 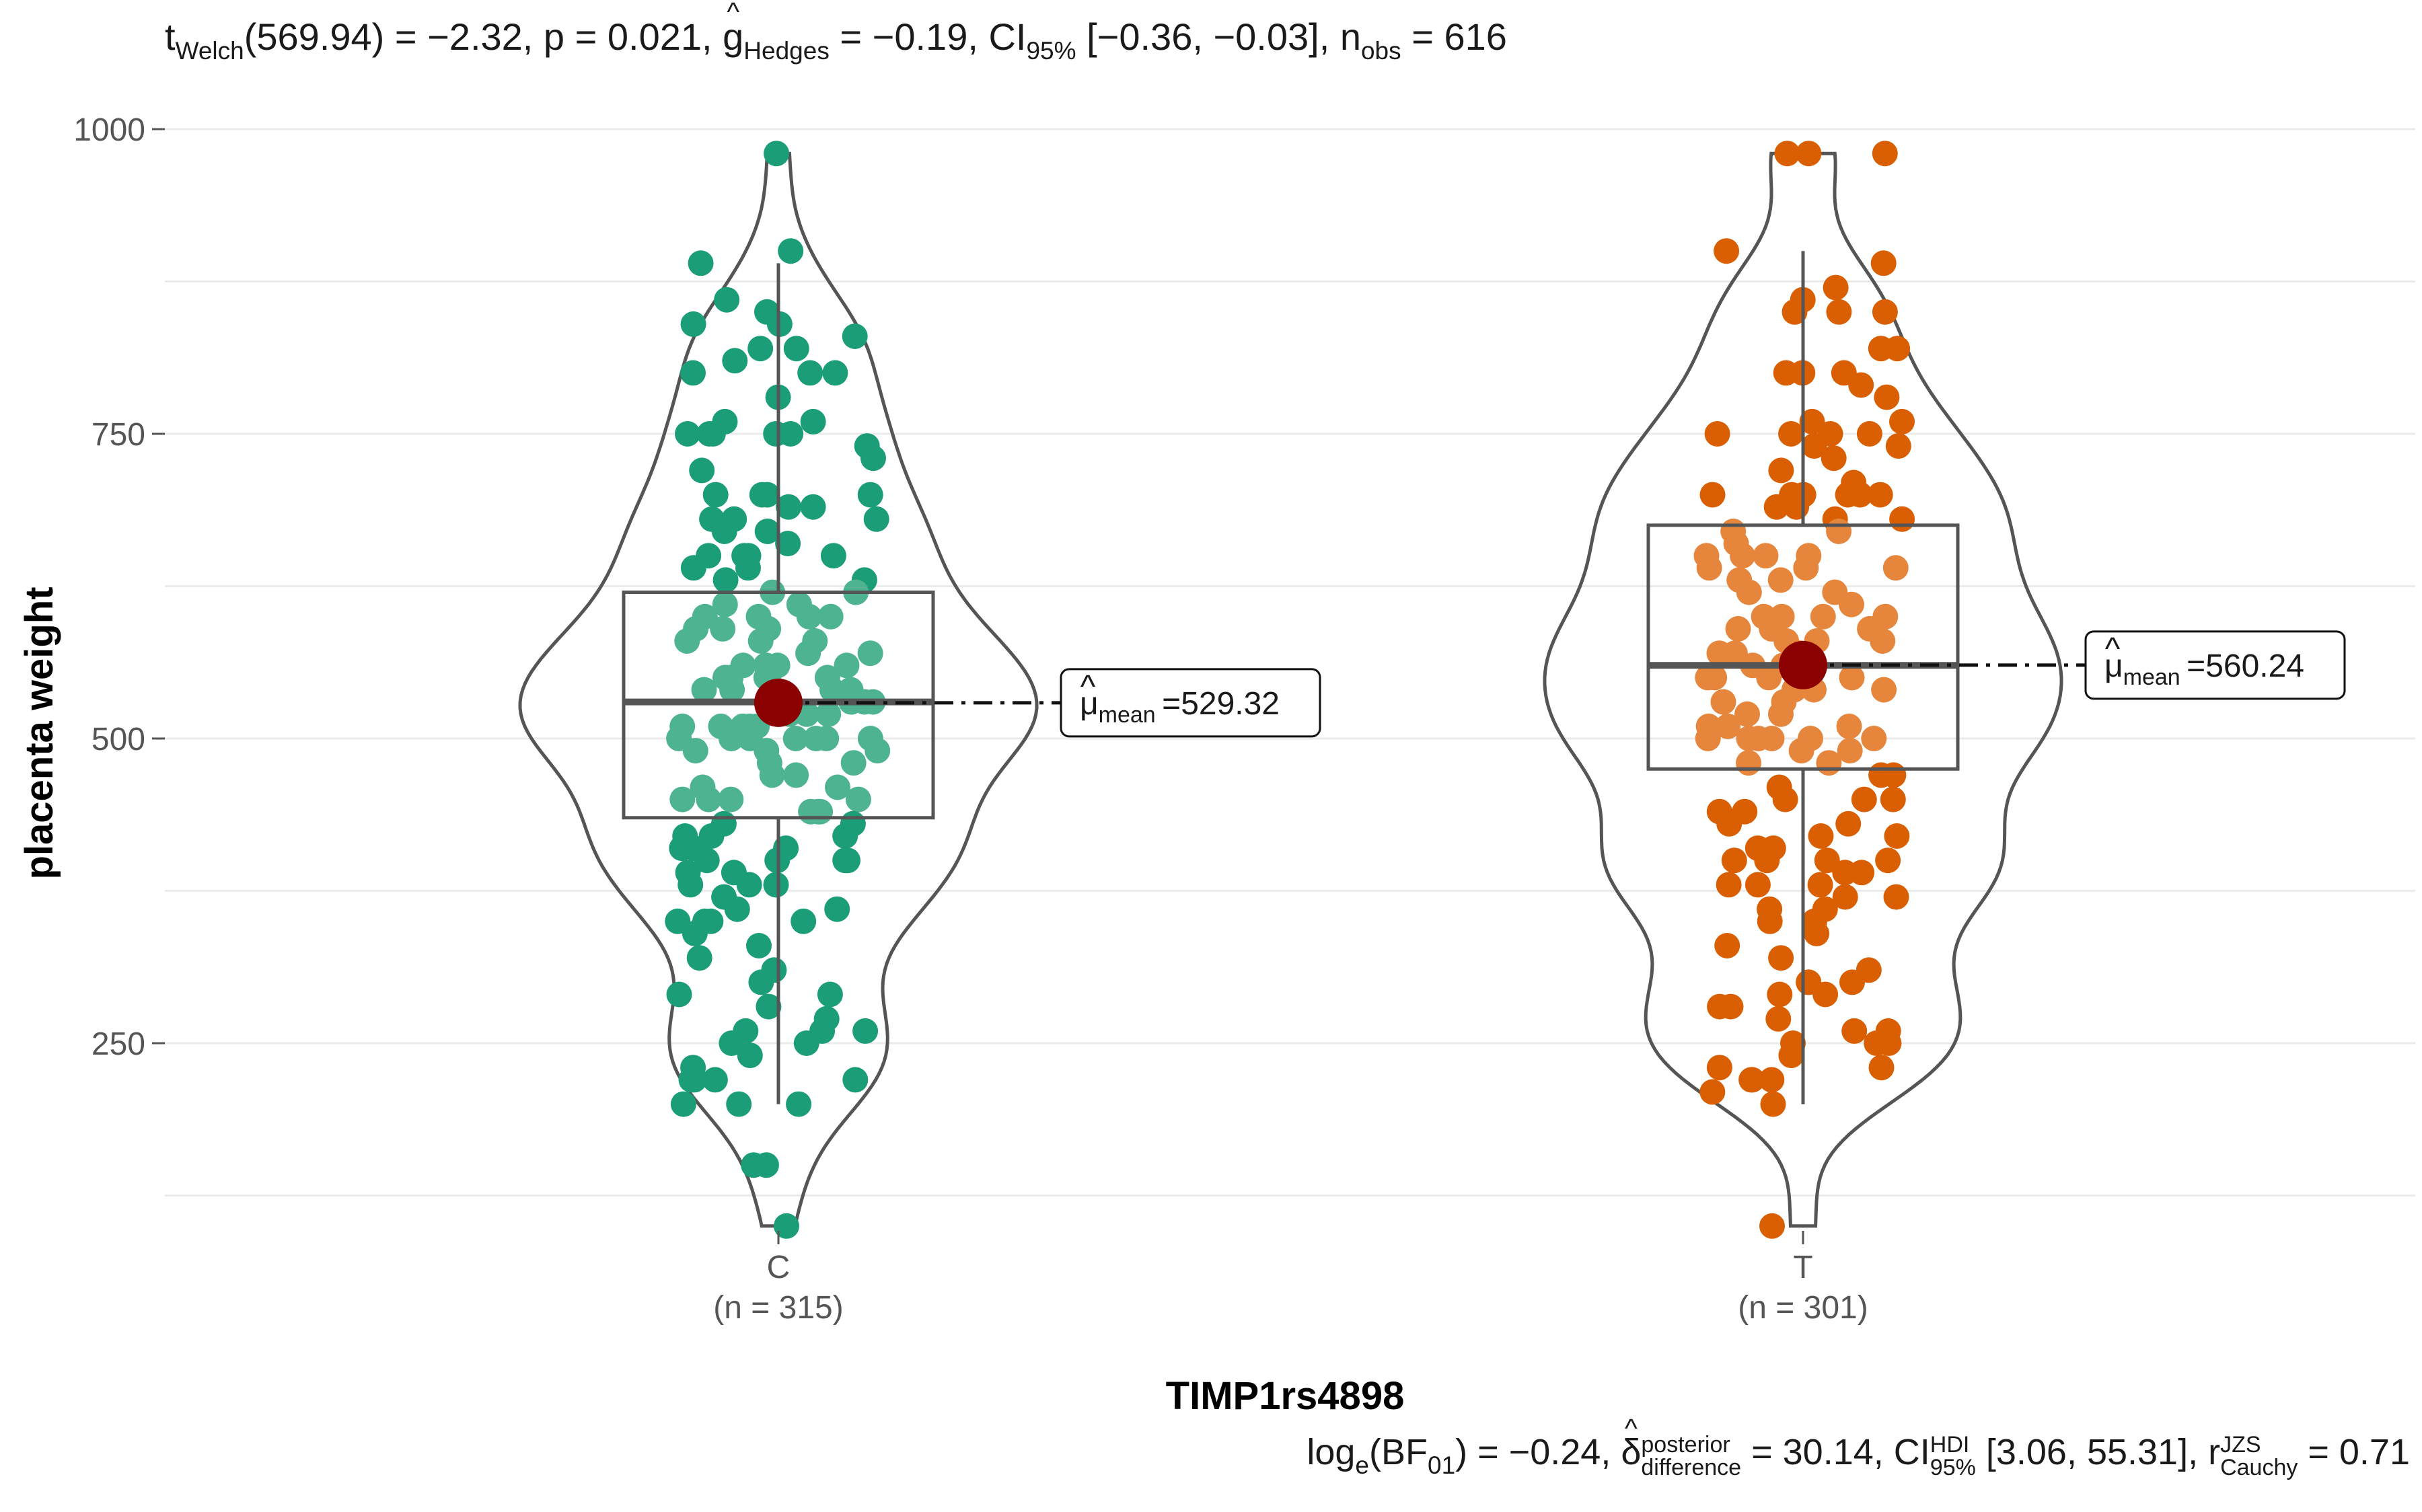 What do you see at coordinates (2204, 669) in the screenshot?
I see `mean-label: μmean =560.24` at bounding box center [2204, 669].